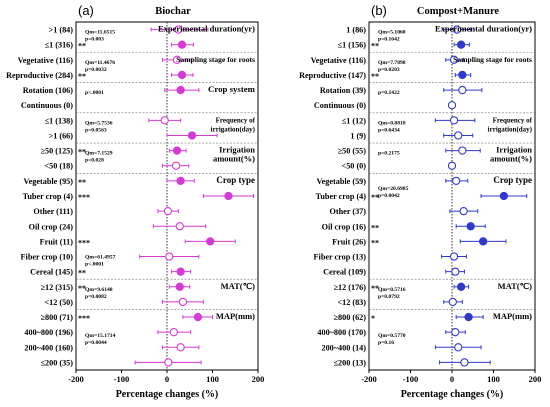  I want to click on row-label: ≤200 (13), so click(350, 362).